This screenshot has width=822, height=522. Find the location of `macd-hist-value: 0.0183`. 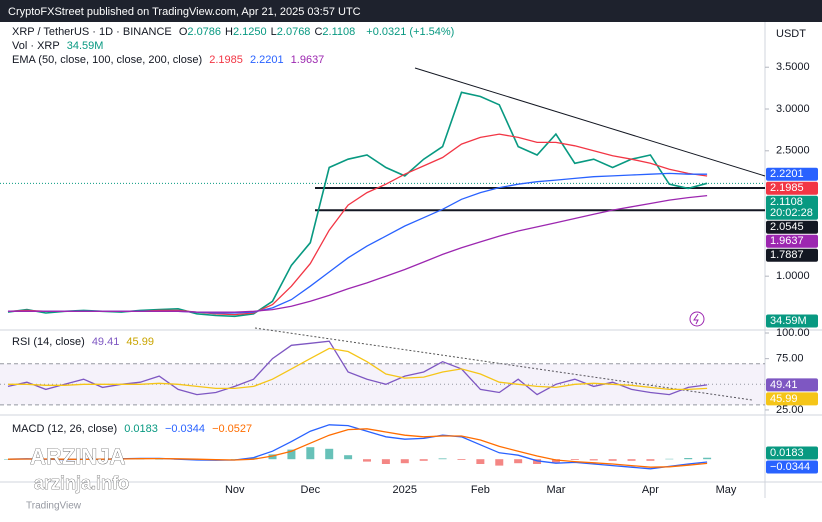

macd-hist-value: 0.0183 is located at coordinates (141, 429).